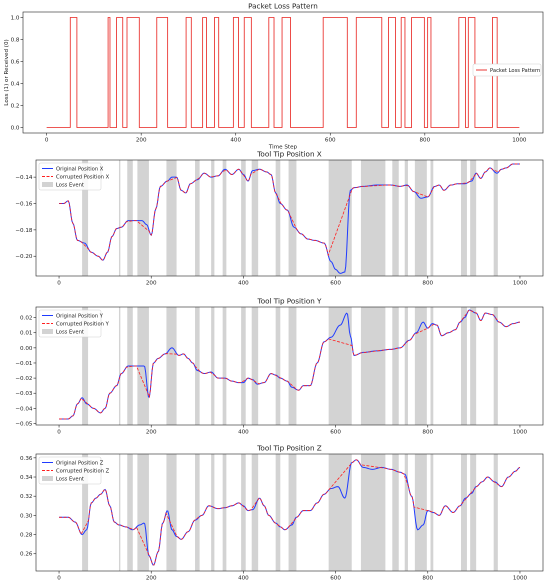 This screenshot has width=550, height=585. What do you see at coordinates (7, 72) in the screenshot?
I see `y-axis-label: Loss (1) or Received (0)` at bounding box center [7, 72].